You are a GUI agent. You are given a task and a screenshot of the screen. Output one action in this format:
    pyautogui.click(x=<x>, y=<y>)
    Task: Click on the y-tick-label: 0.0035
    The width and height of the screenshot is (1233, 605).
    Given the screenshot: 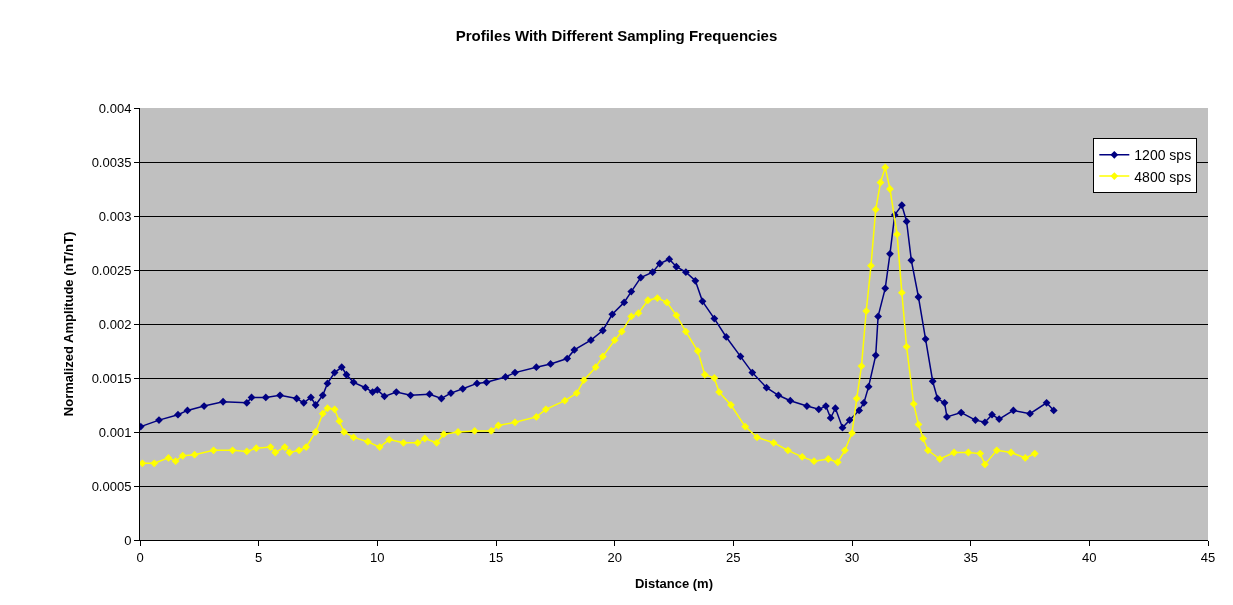 What is the action you would take?
    pyautogui.click(x=111, y=162)
    